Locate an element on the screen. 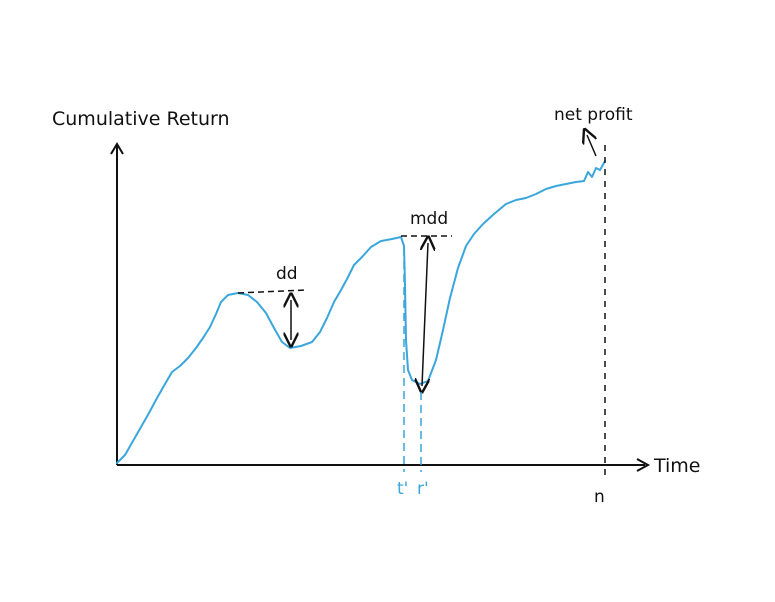 The height and width of the screenshot is (602, 775). t-prime-label: t' is located at coordinates (402, 489).